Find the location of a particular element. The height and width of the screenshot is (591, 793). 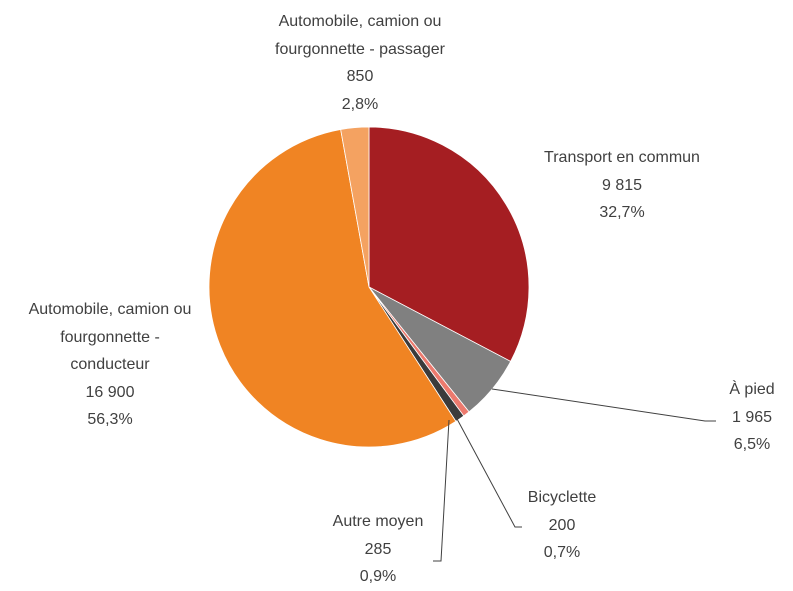

label-name: À pied is located at coordinates (752, 389).